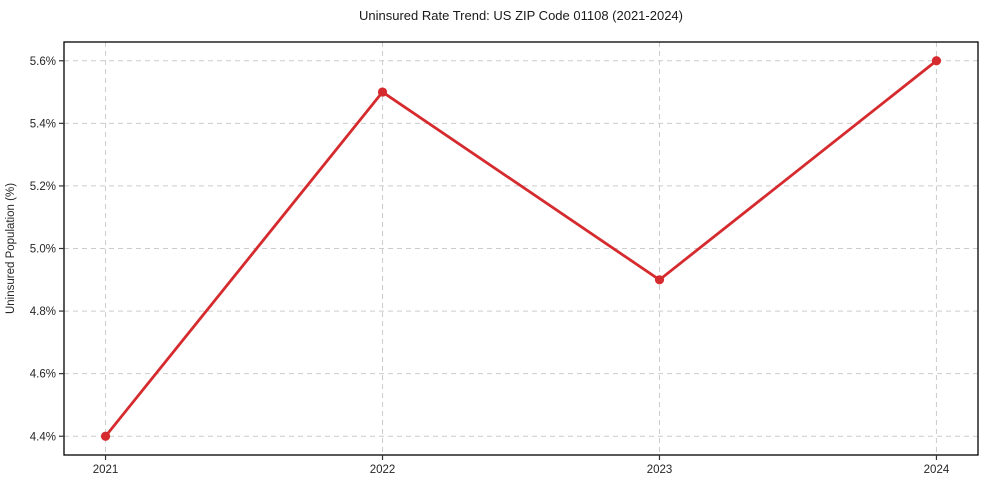  Describe the element at coordinates (43, 62) in the screenshot. I see `y-tick-label: 5.6%` at that location.